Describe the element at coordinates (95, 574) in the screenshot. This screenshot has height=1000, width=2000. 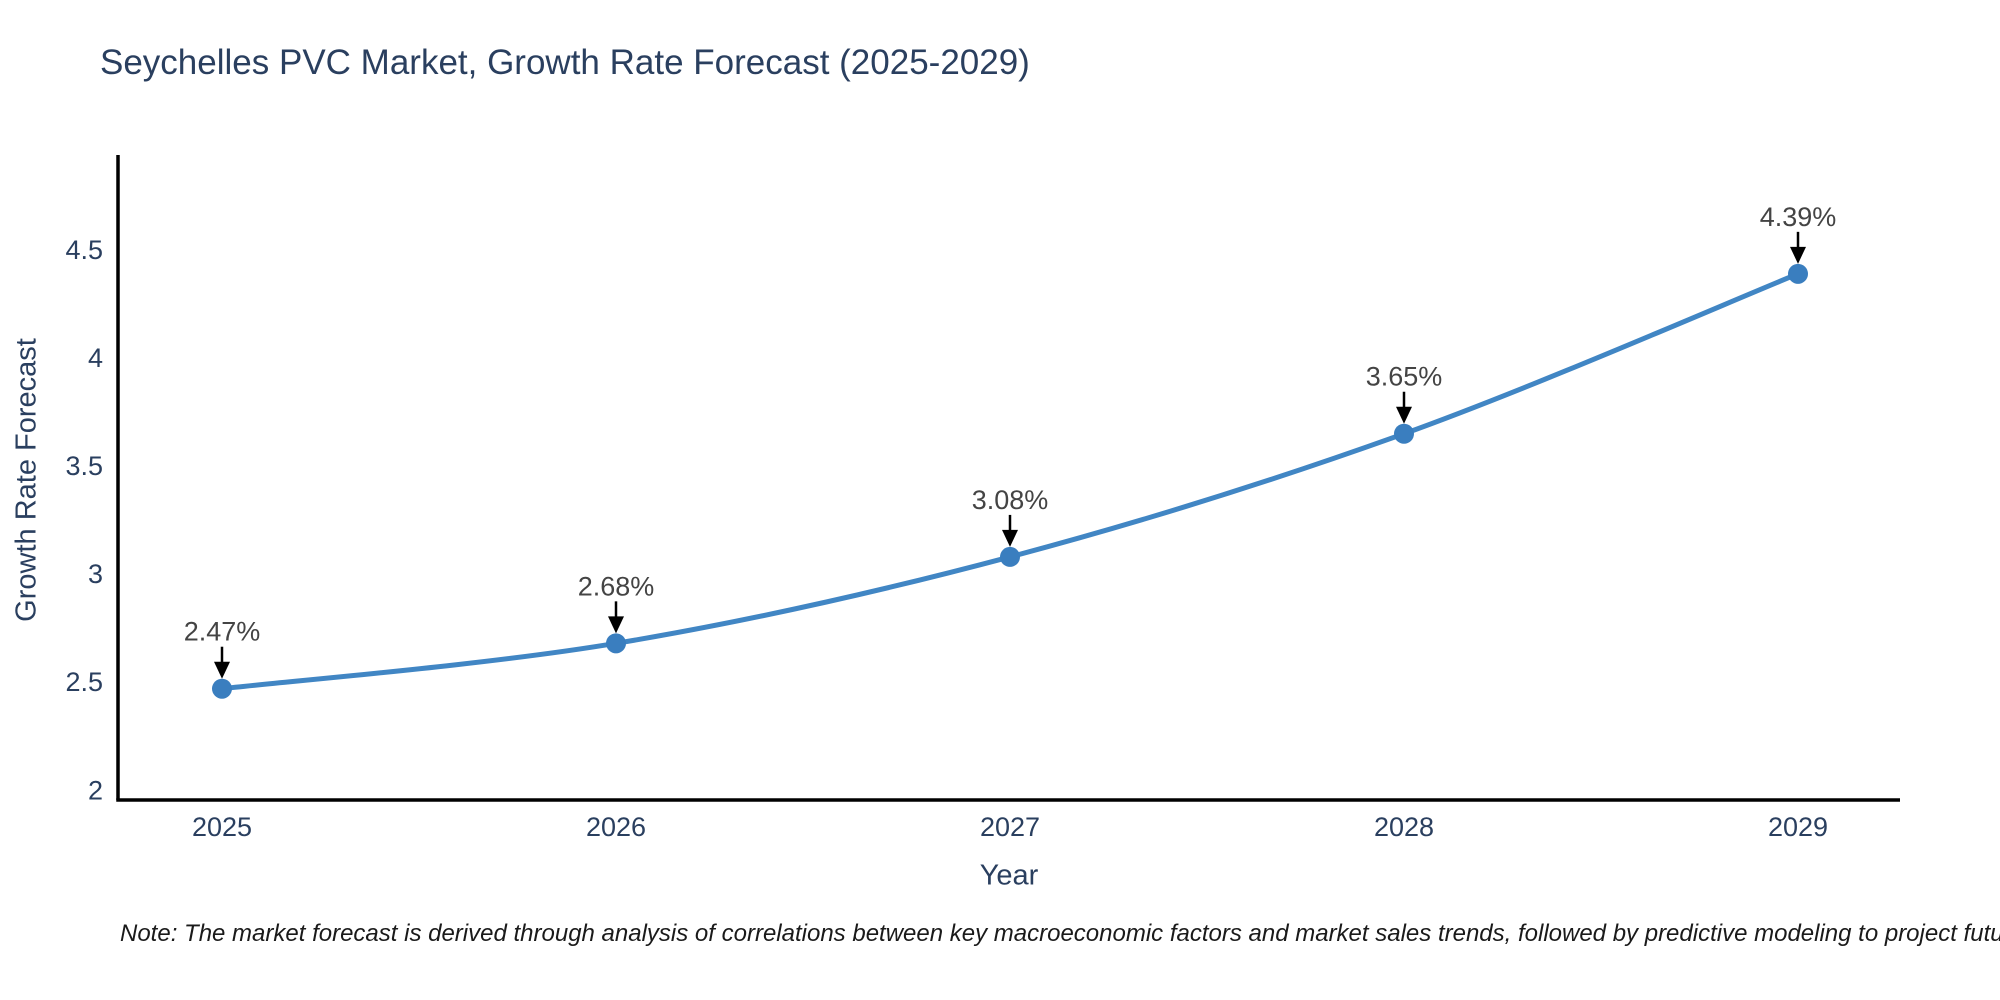
I see `y-tick-label: 3` at that location.